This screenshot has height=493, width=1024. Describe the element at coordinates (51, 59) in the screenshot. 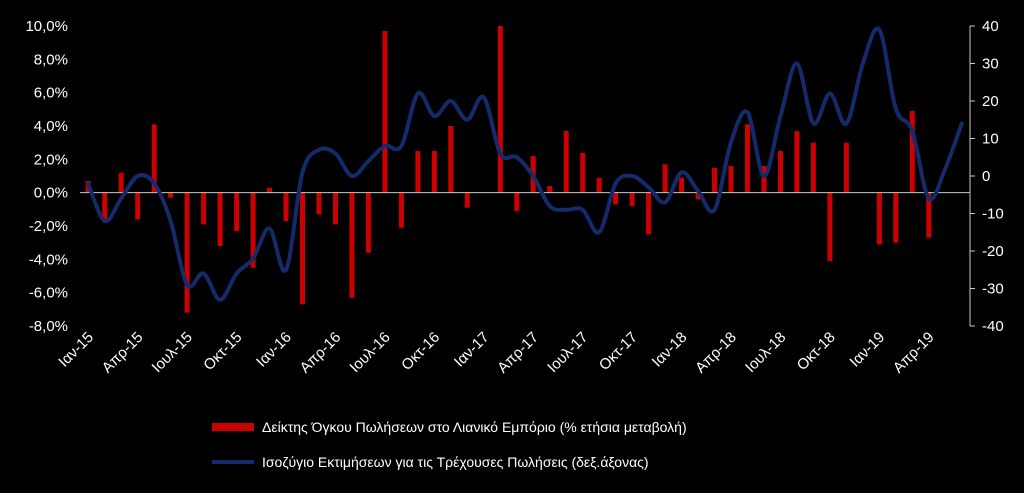

I see `y-left-tick-label: 8,0%` at that location.